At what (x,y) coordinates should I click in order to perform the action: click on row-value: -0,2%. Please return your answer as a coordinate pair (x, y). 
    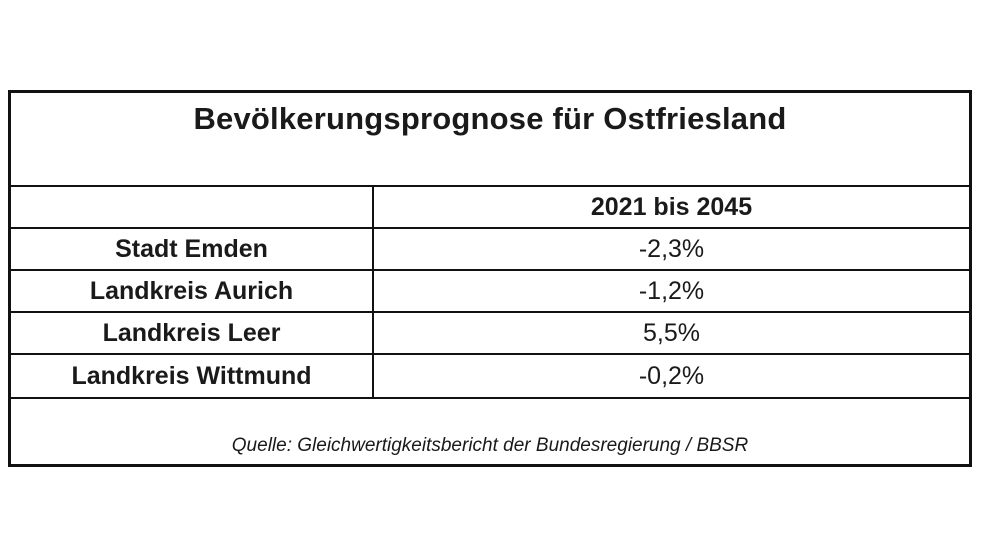
    Looking at the image, I should click on (671, 375).